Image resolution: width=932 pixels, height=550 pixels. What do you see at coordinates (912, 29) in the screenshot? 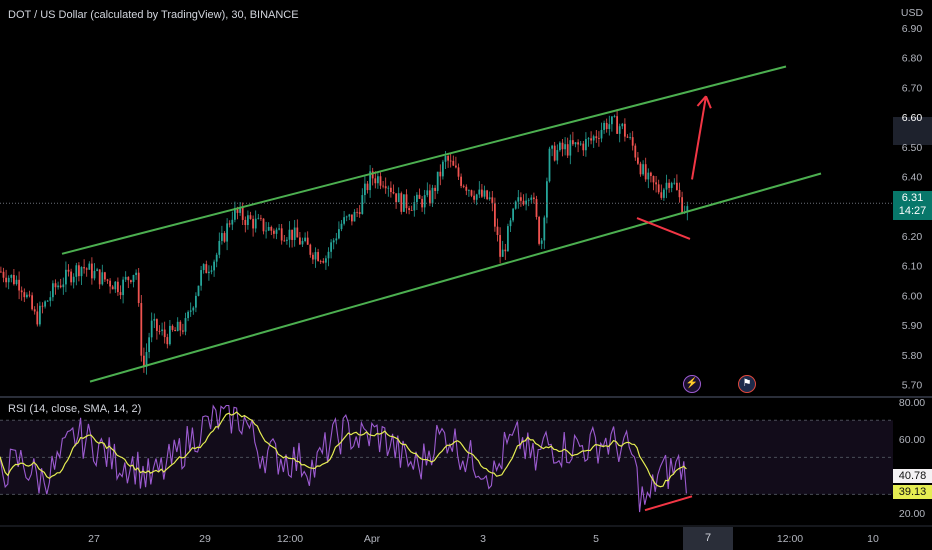
I see `price-tick-label: 6.90` at bounding box center [912, 29].